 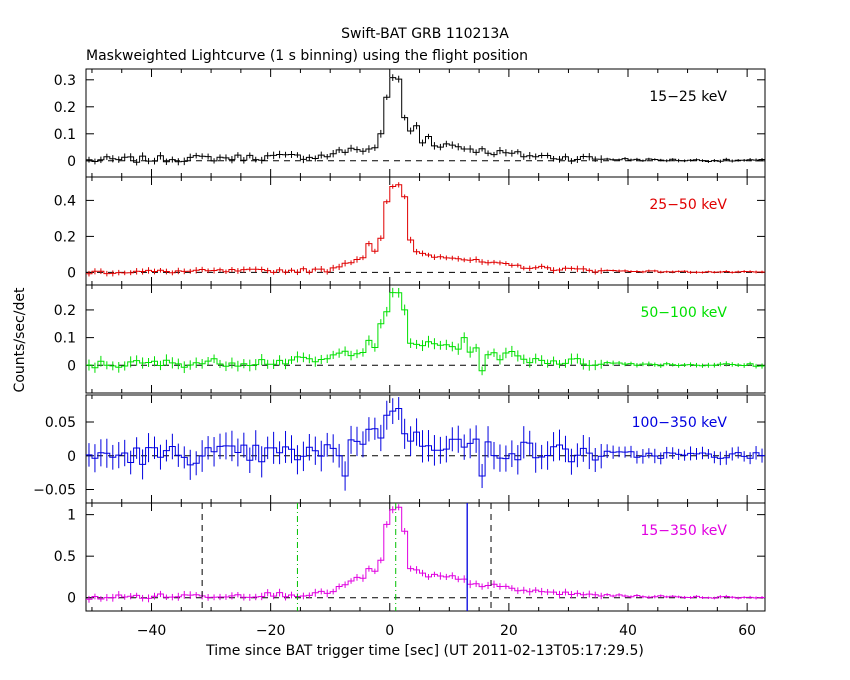 What do you see at coordinates (683, 313) in the screenshot?
I see `band-label: 50−100 keV` at bounding box center [683, 313].